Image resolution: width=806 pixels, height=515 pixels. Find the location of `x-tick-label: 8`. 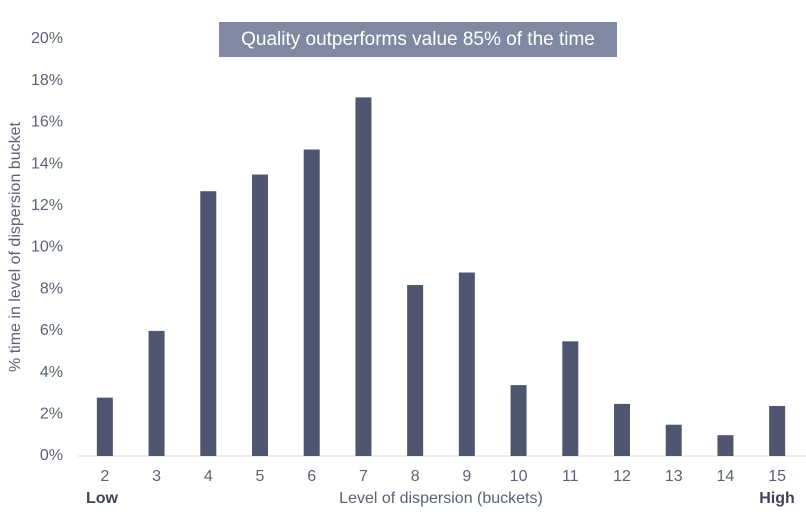

x-tick-label: 8 is located at coordinates (415, 476).